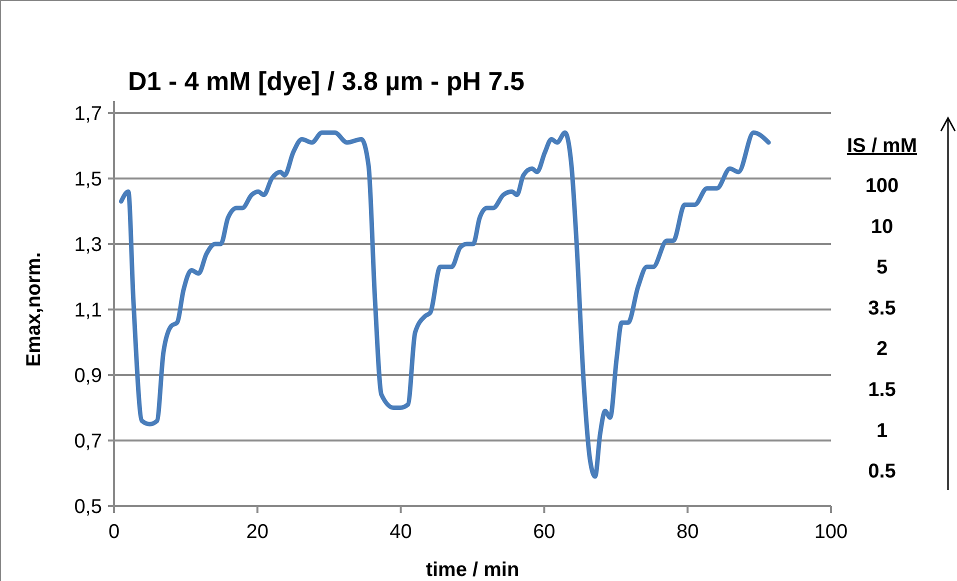 The height and width of the screenshot is (581, 957). Describe the element at coordinates (114, 532) in the screenshot. I see `x-tick-label: 0` at that location.